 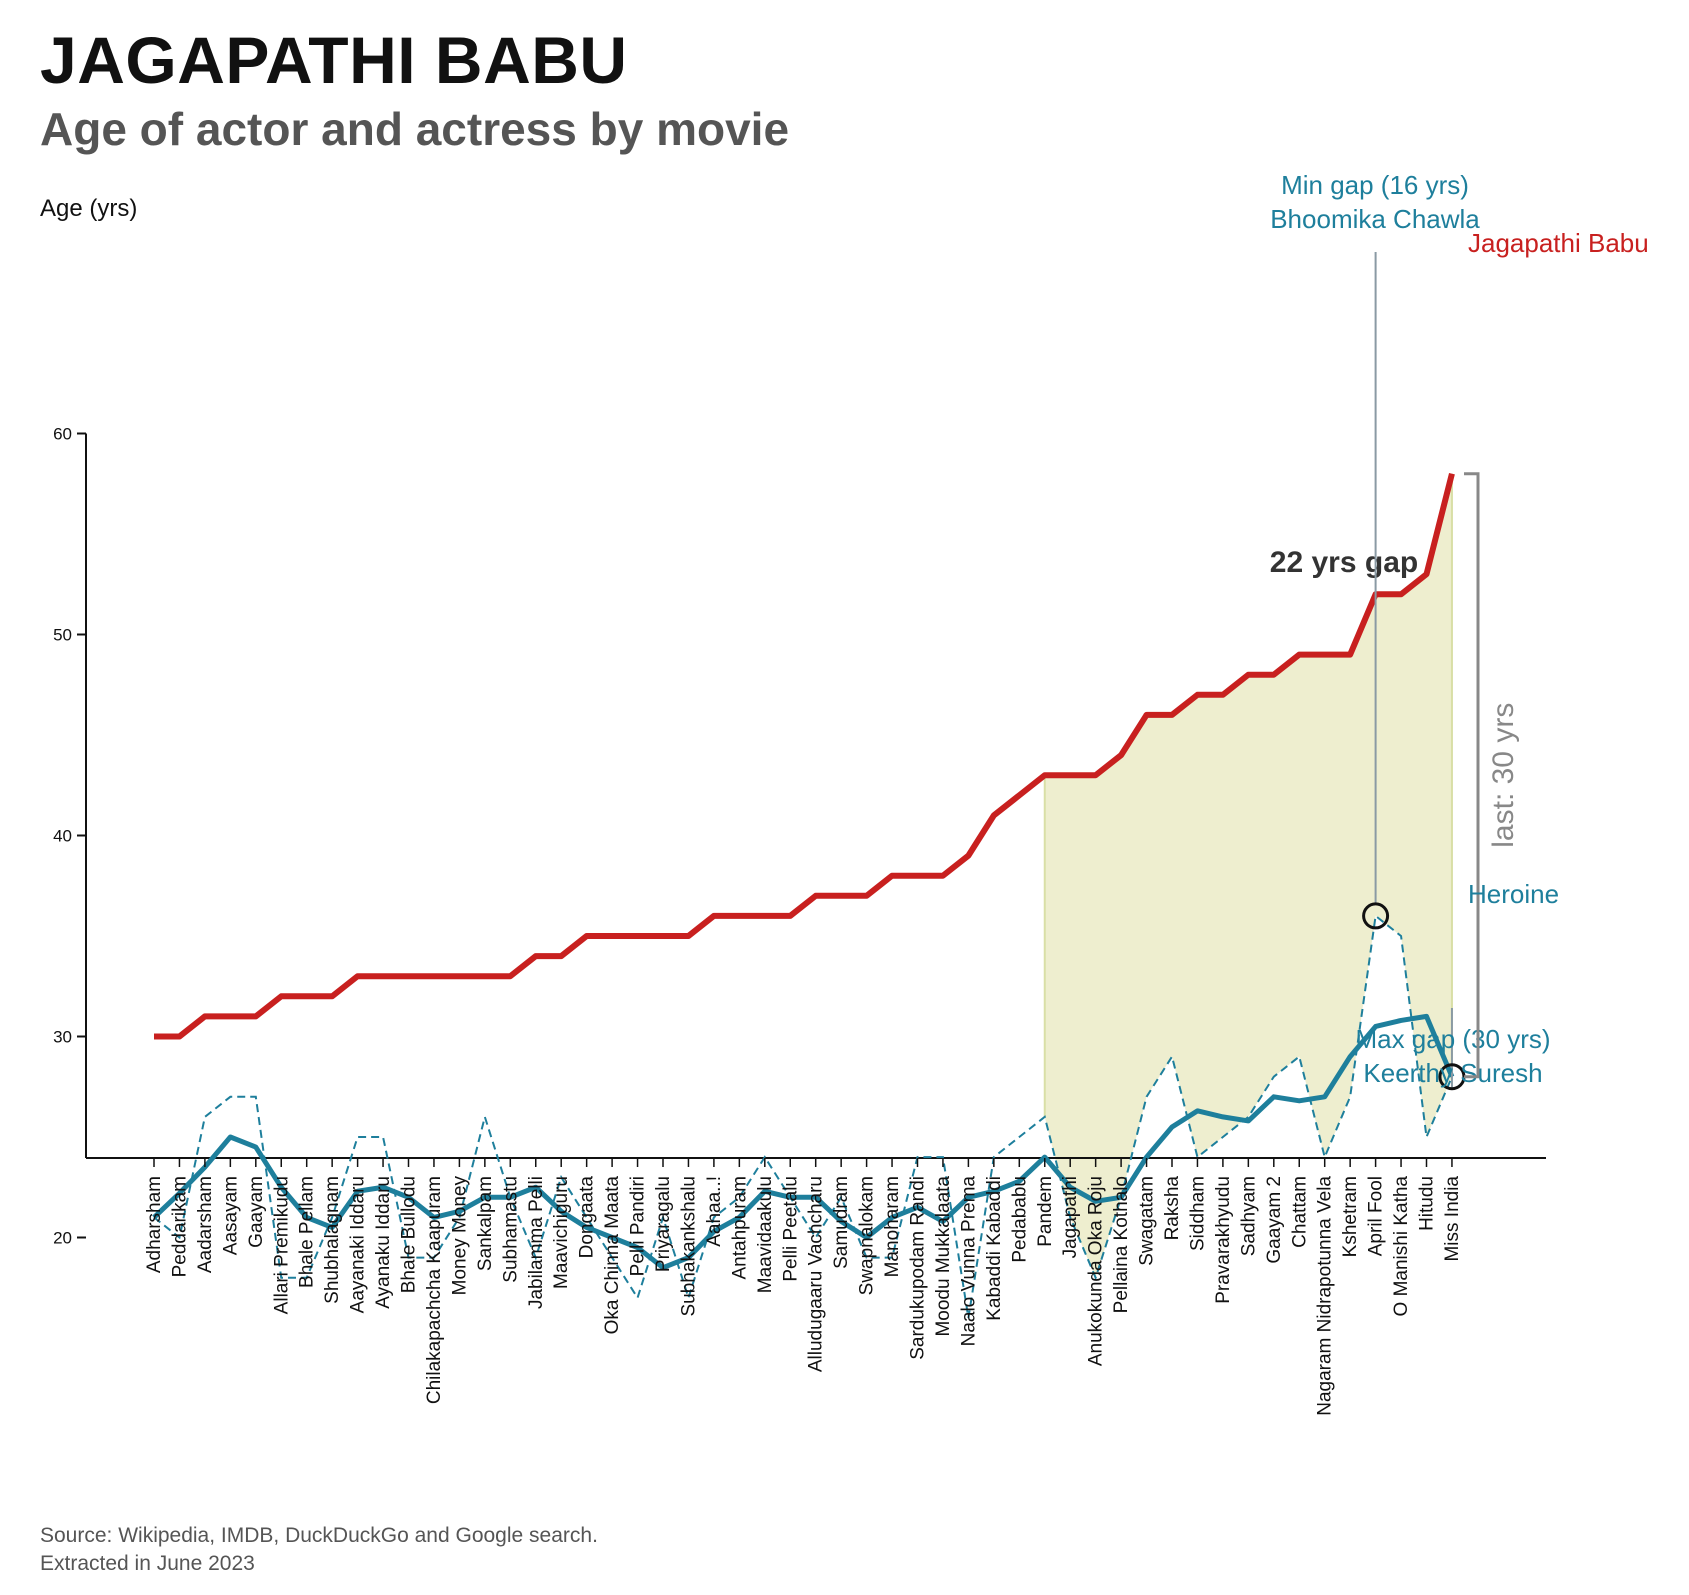 What do you see at coordinates (1472, 775) in the screenshot?
I see `last-gap-bracket` at bounding box center [1472, 775].